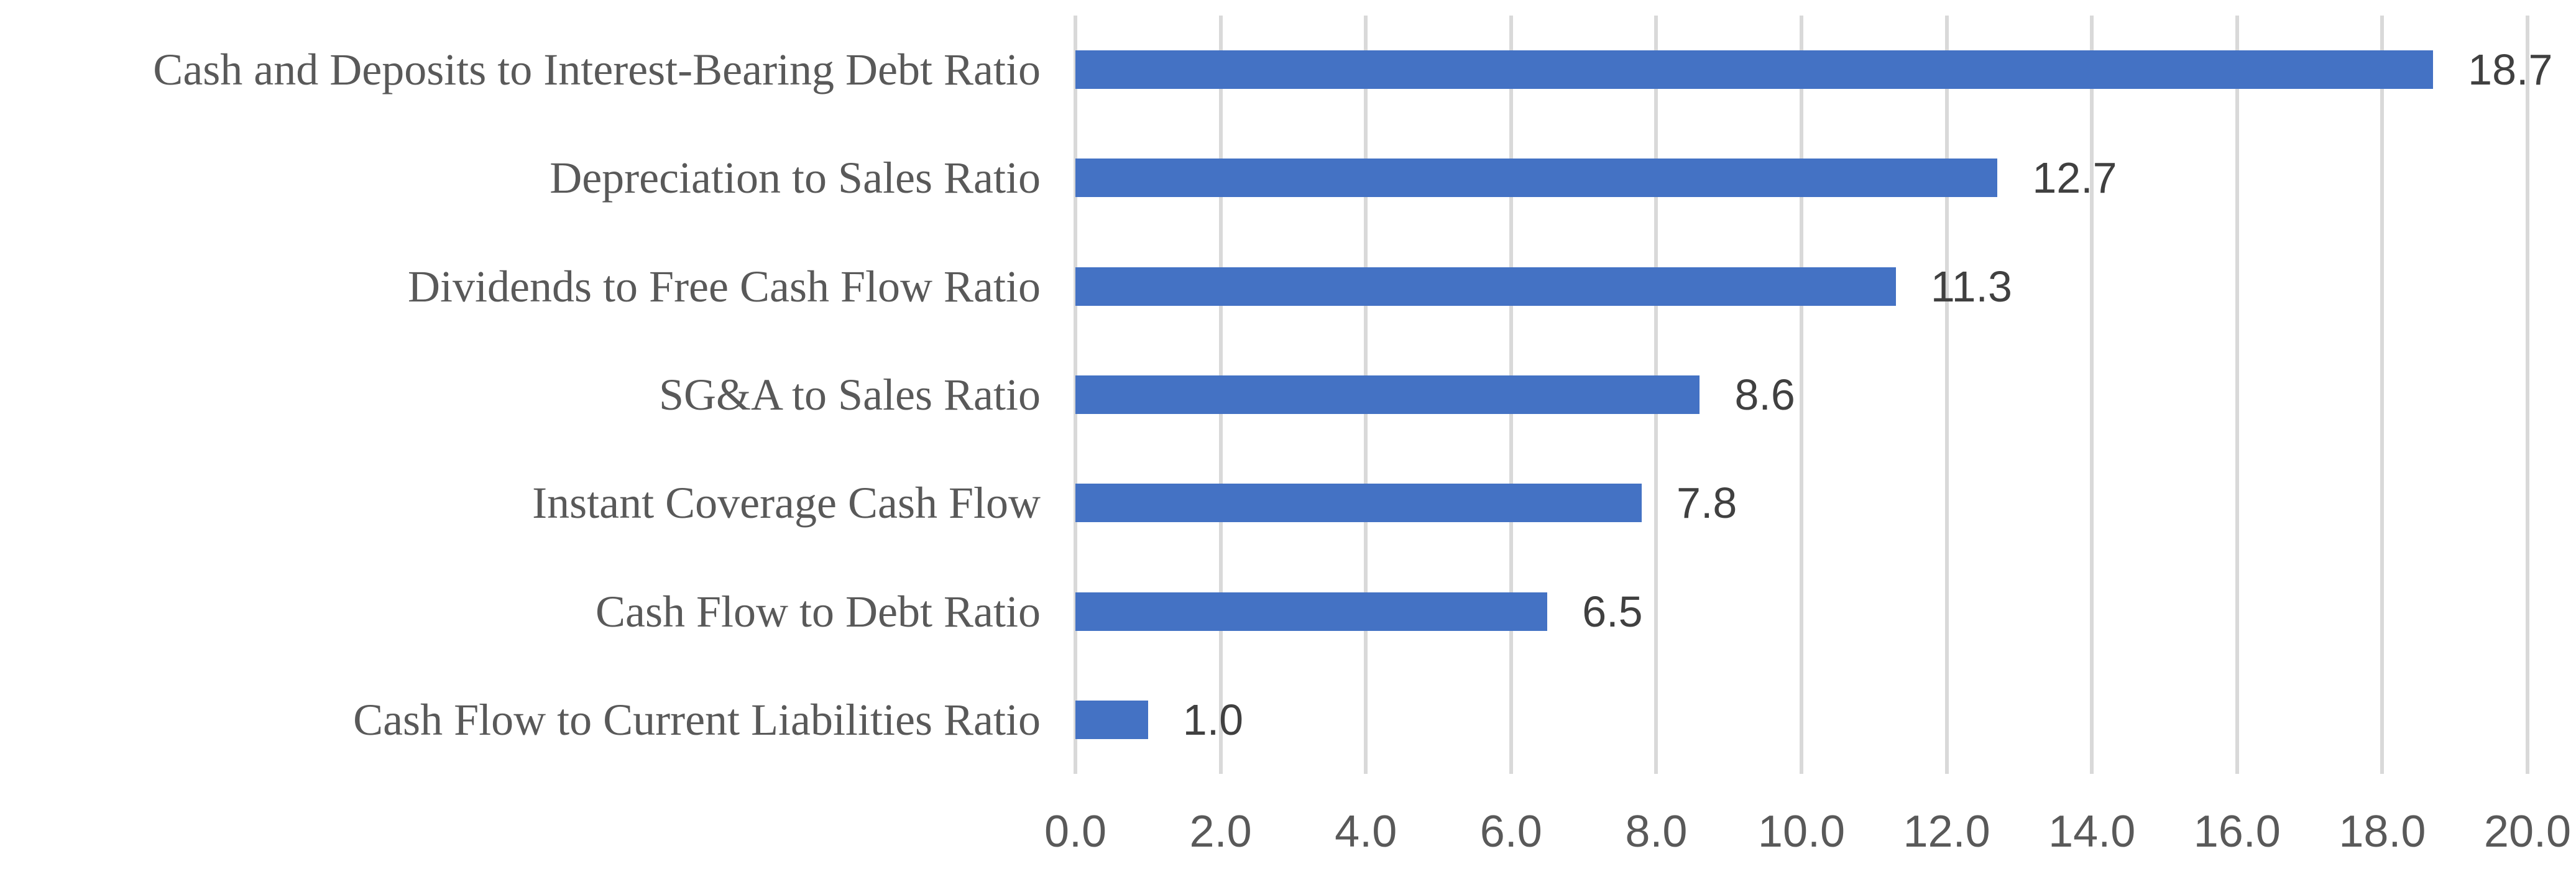  What do you see at coordinates (2382, 832) in the screenshot?
I see `x-tick-label: 18.0` at bounding box center [2382, 832].